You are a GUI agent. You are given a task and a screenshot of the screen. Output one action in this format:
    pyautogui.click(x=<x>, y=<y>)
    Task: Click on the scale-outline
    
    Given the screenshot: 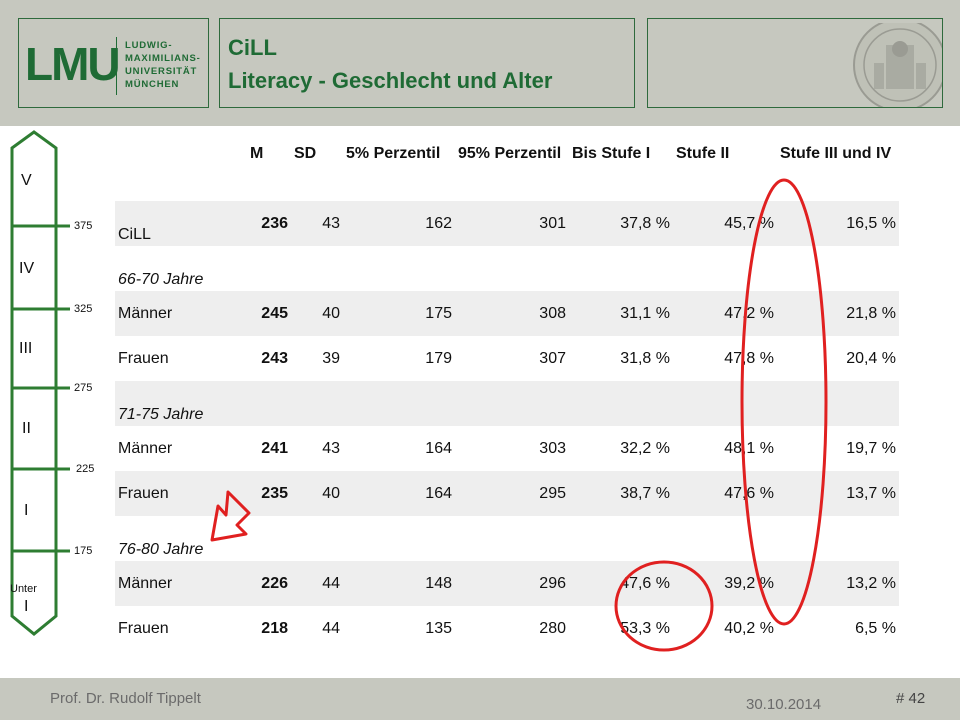 What is the action you would take?
    pyautogui.click(x=34, y=383)
    